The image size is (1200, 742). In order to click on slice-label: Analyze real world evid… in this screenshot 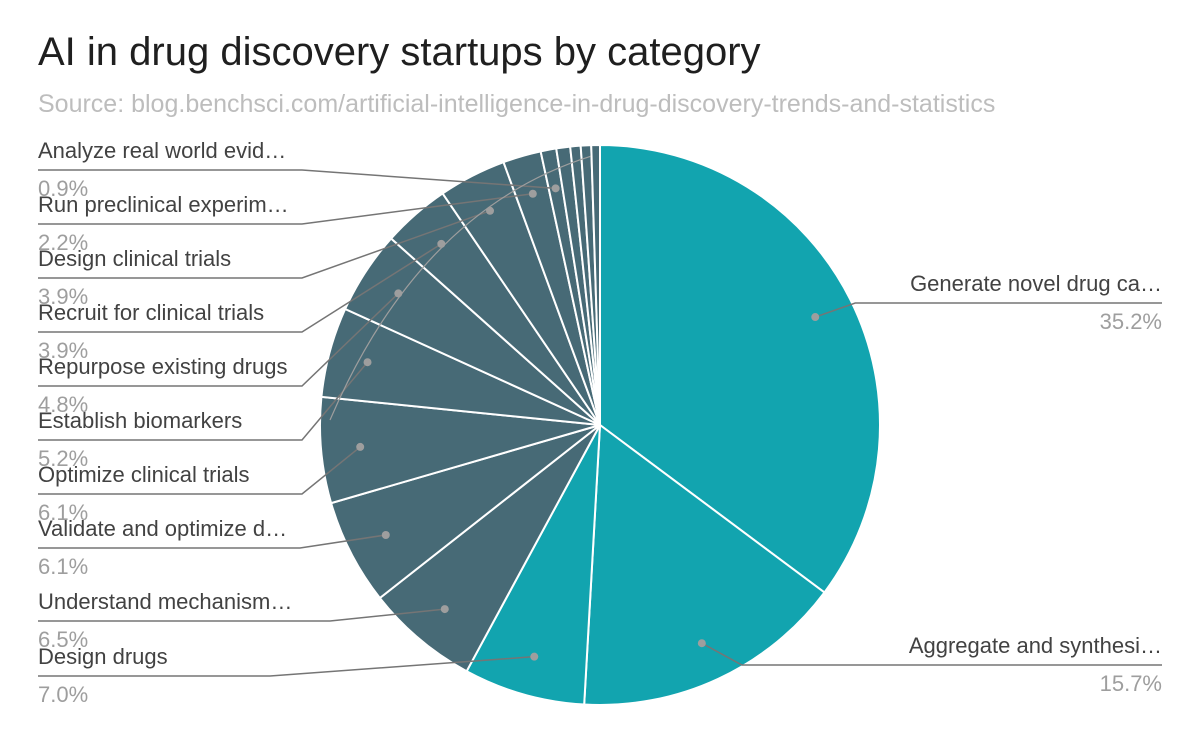, I will do `click(162, 150)`.